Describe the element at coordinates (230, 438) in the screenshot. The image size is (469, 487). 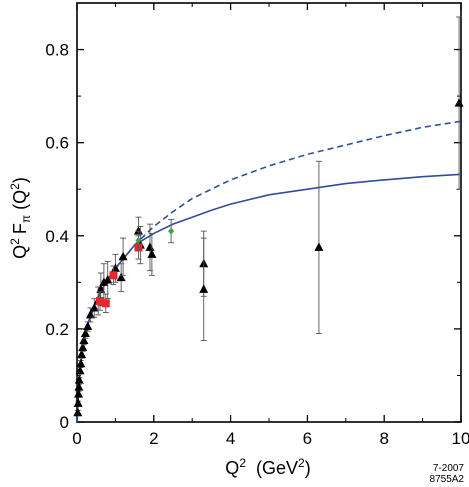
I see `x-tick-label: 4` at that location.